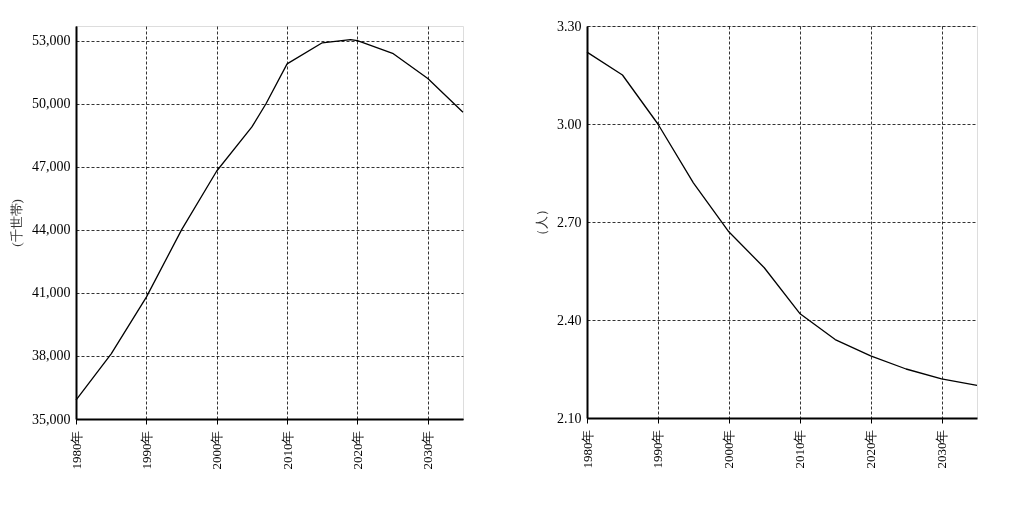  What do you see at coordinates (51, 41) in the screenshot?
I see `y-tick-label: 53,000` at bounding box center [51, 41].